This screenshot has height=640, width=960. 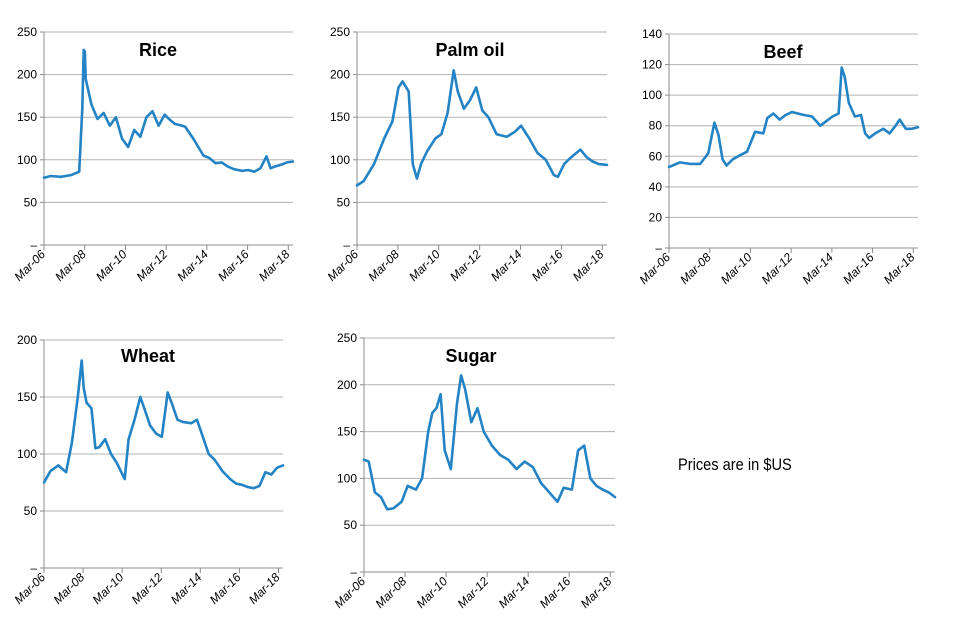 What do you see at coordinates (470, 356) in the screenshot?
I see `chart-title: Sugar` at bounding box center [470, 356].